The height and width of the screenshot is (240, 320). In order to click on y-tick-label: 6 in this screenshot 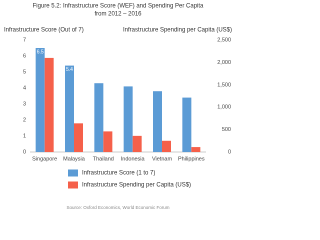, I will do `click(24, 56)`.